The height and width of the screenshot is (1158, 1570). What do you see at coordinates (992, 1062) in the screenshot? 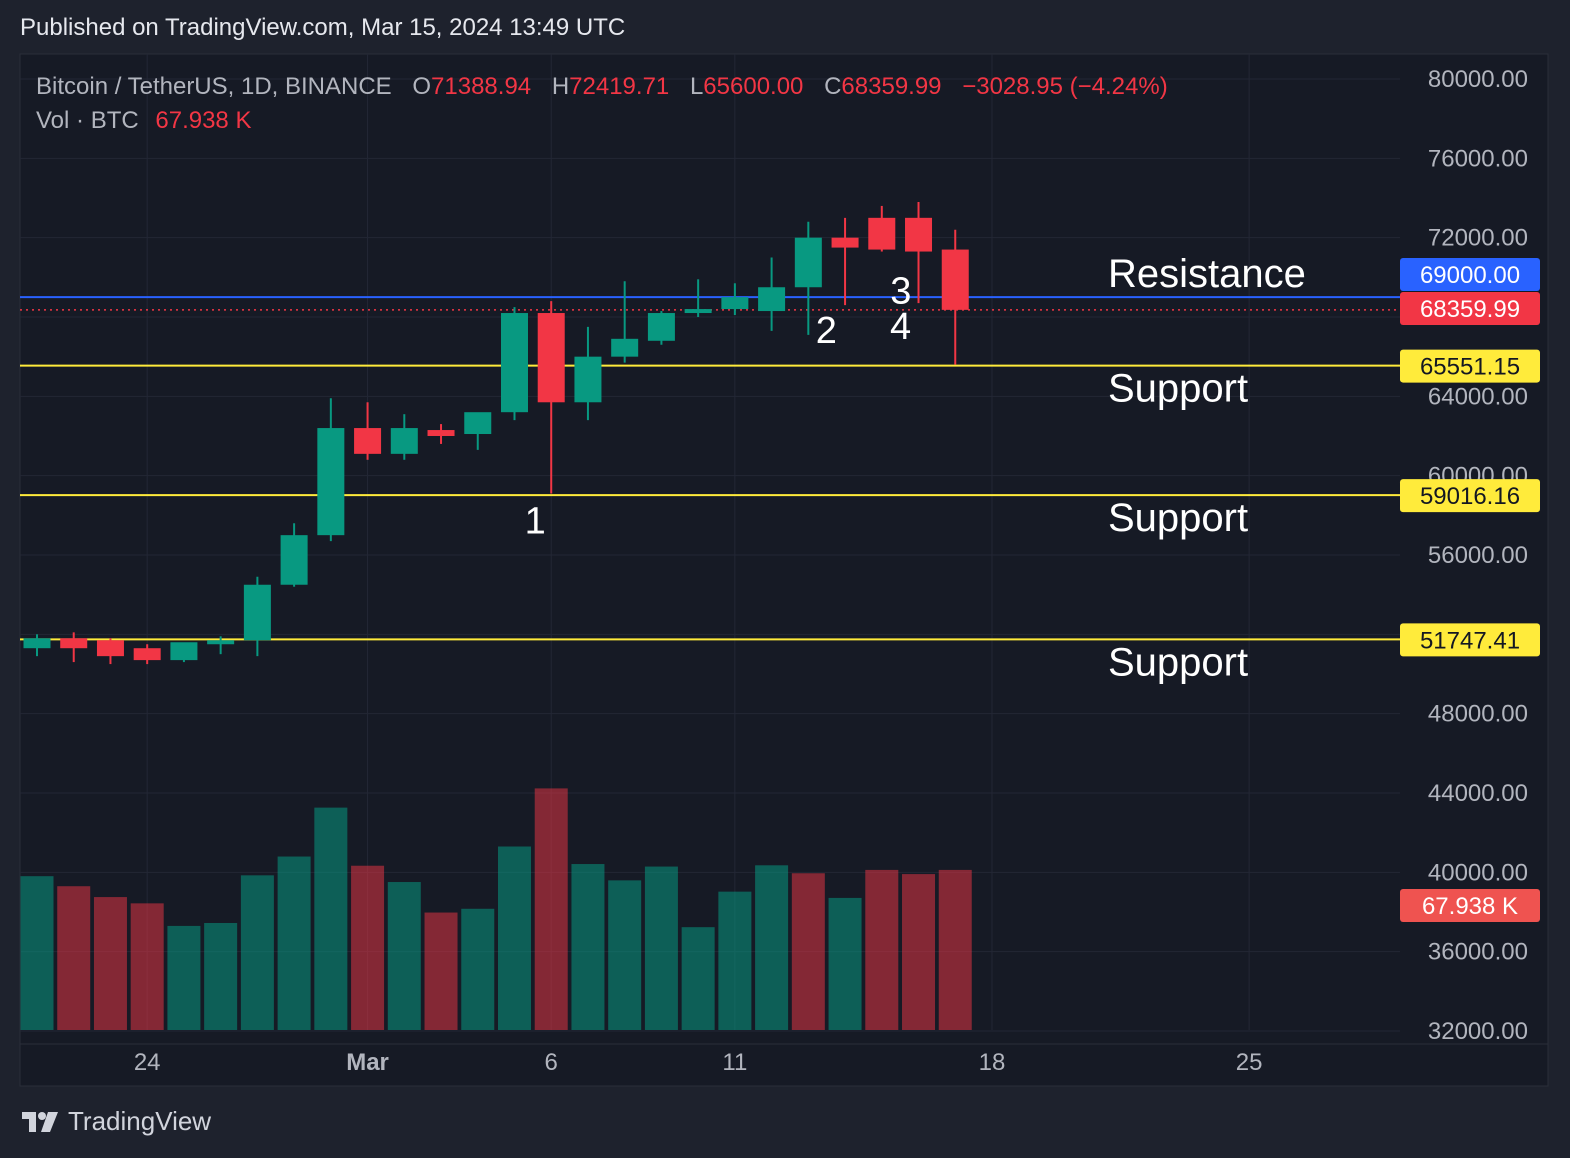
I see `x-tick-label: 18` at bounding box center [992, 1062].